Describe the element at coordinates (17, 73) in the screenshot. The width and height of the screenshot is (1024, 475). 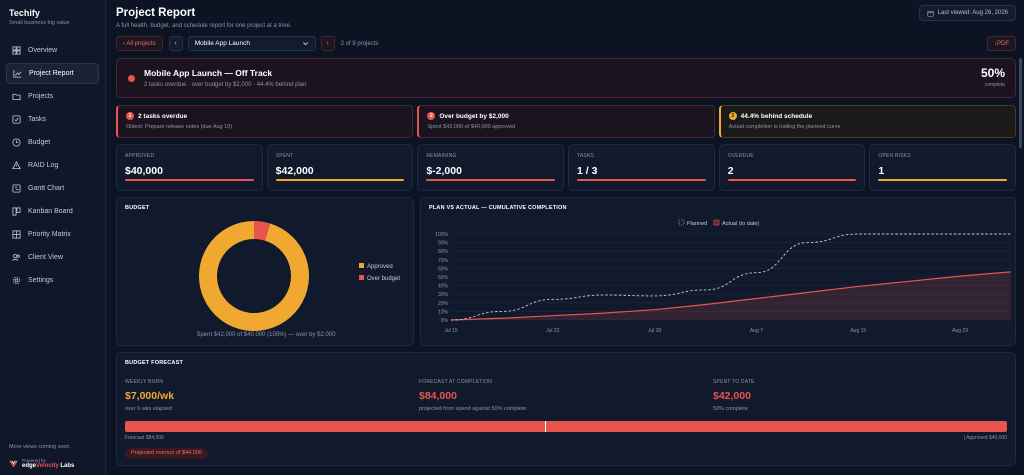
I see `chart-line-icon` at that location.